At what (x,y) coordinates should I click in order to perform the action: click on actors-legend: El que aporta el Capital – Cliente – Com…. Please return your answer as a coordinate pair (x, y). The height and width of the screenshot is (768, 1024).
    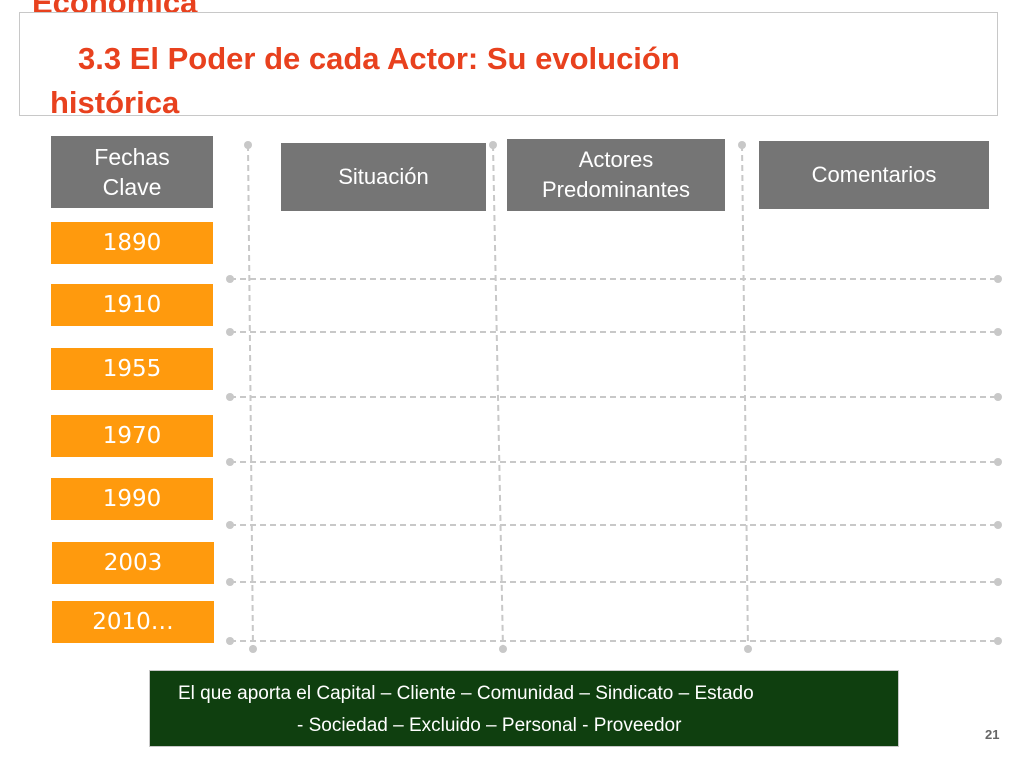
    Looking at the image, I should click on (524, 708).